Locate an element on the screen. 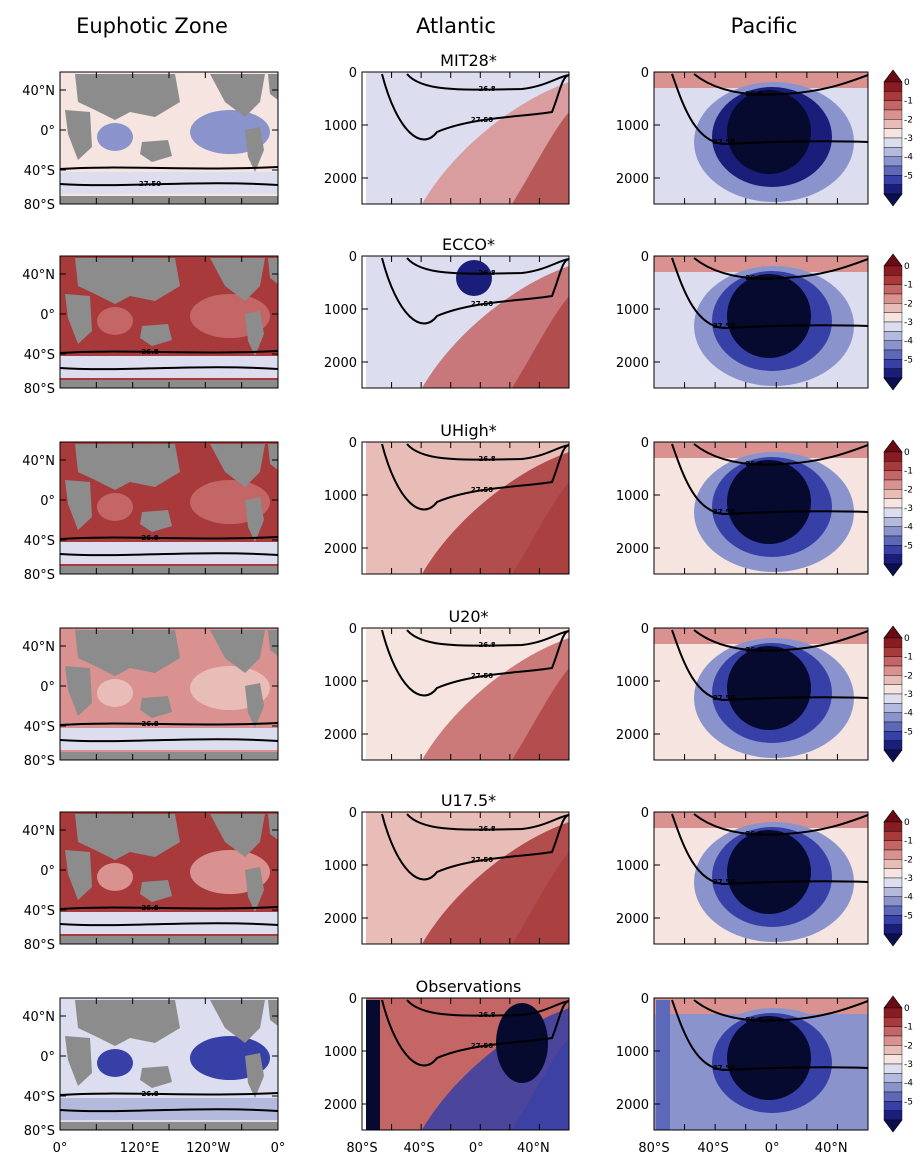 This screenshot has width=921, height=1161. core-inner is located at coordinates (769, 688).